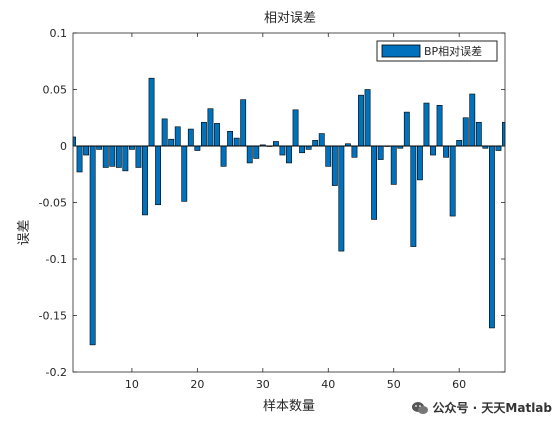  What do you see at coordinates (56, 372) in the screenshot?
I see `y-tick-label: -0.2` at bounding box center [56, 372].